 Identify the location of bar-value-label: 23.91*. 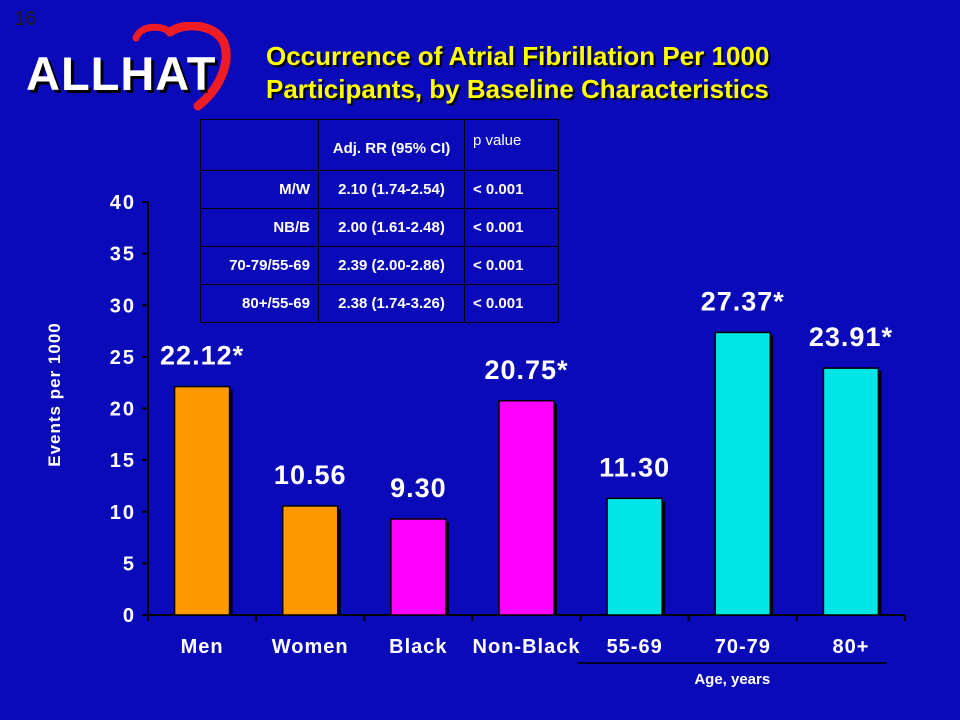
(851, 337).